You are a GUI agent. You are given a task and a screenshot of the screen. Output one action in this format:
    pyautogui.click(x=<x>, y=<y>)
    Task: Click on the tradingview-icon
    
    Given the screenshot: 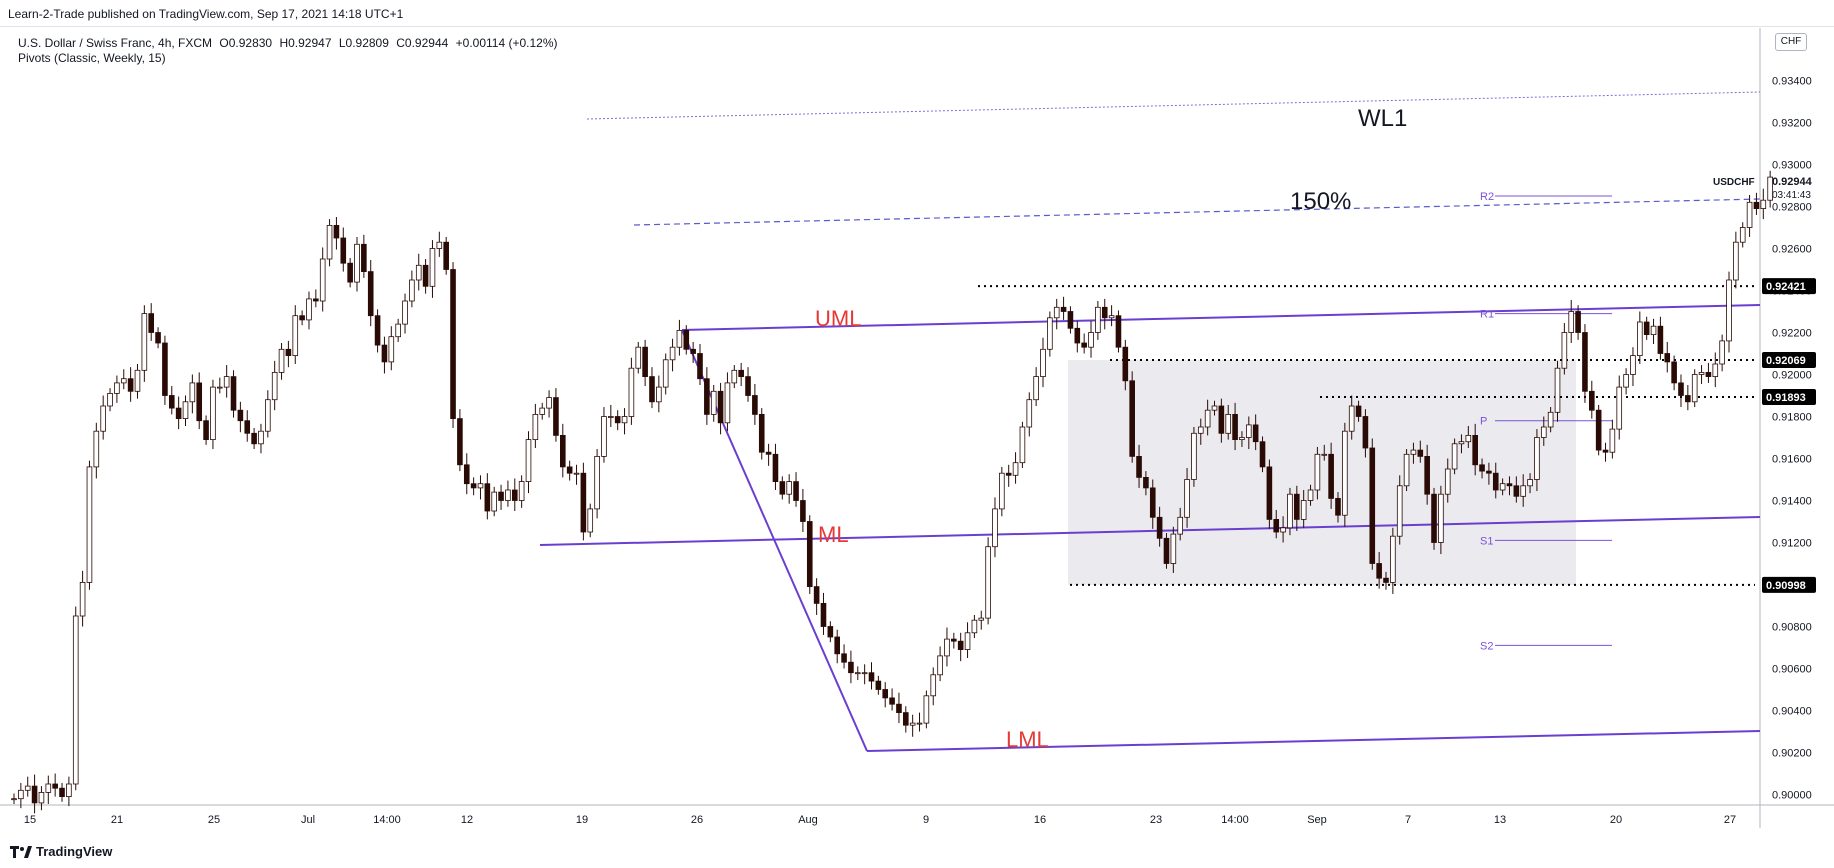 What is the action you would take?
    pyautogui.click(x=21, y=851)
    